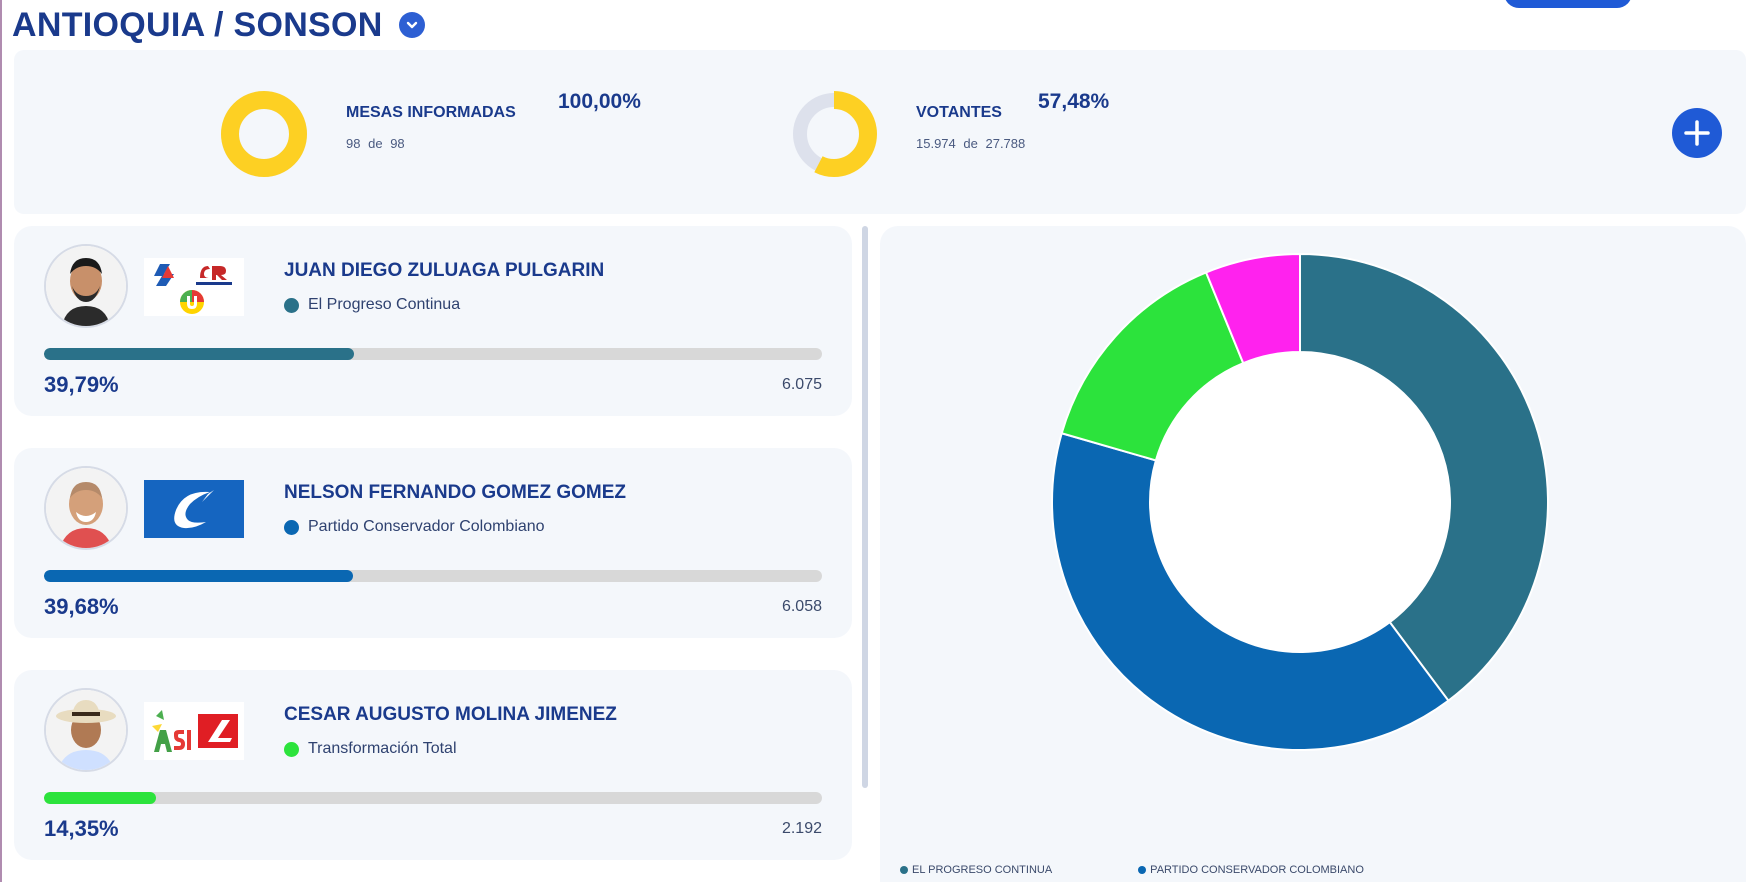 The height and width of the screenshot is (882, 1748). What do you see at coordinates (444, 270) in the screenshot?
I see `candidate-name: JUAN DIEGO ZULUAGA PULGARIN` at bounding box center [444, 270].